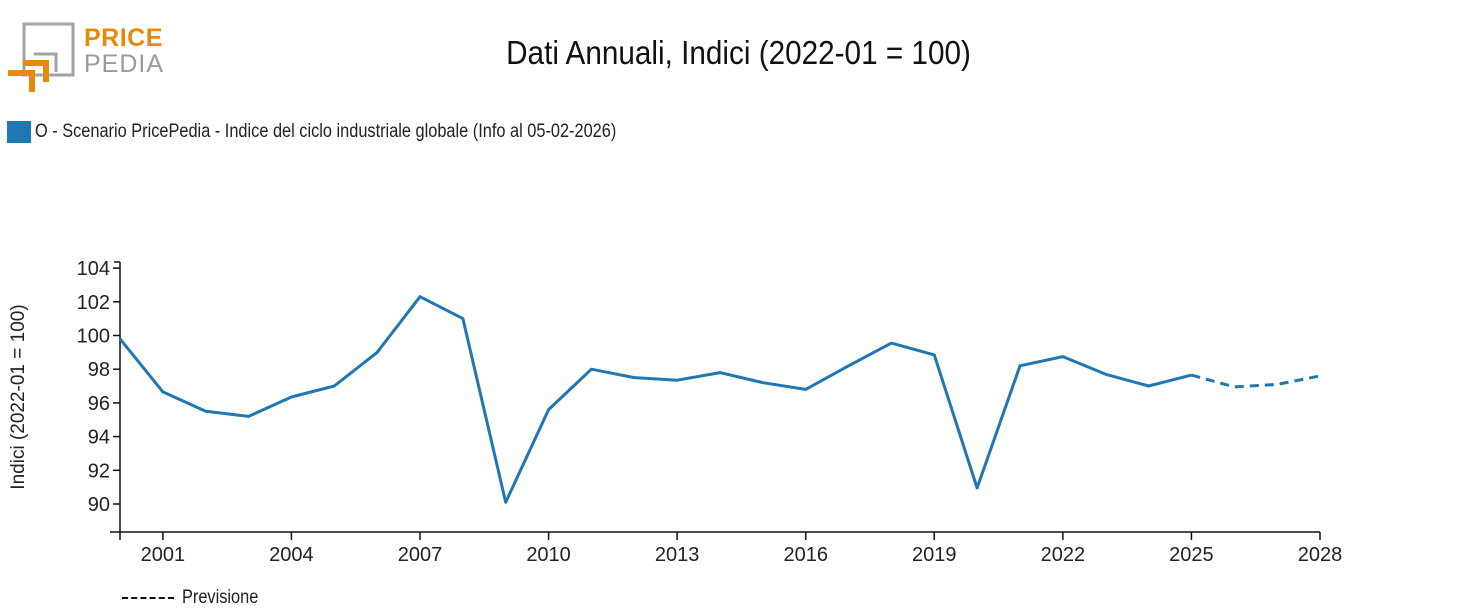  I want to click on y-tick-label: 100, so click(93, 337).